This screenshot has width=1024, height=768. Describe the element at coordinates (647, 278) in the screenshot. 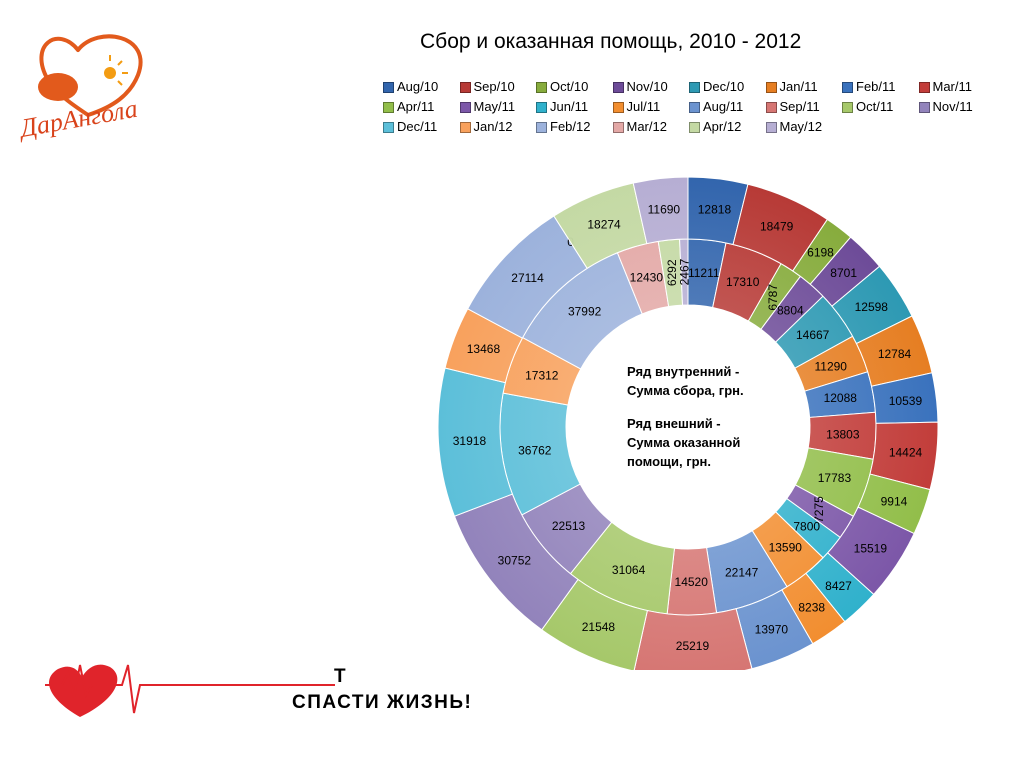

I see `donut-value-label-inner: 12430` at that location.